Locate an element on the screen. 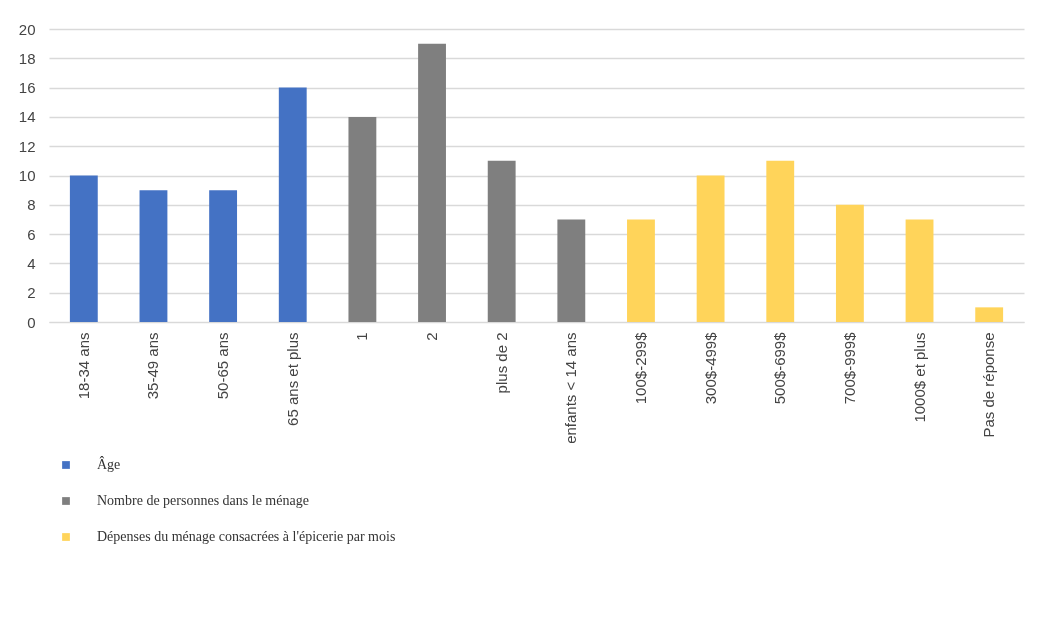  y-tick-label: 2 is located at coordinates (31, 293).